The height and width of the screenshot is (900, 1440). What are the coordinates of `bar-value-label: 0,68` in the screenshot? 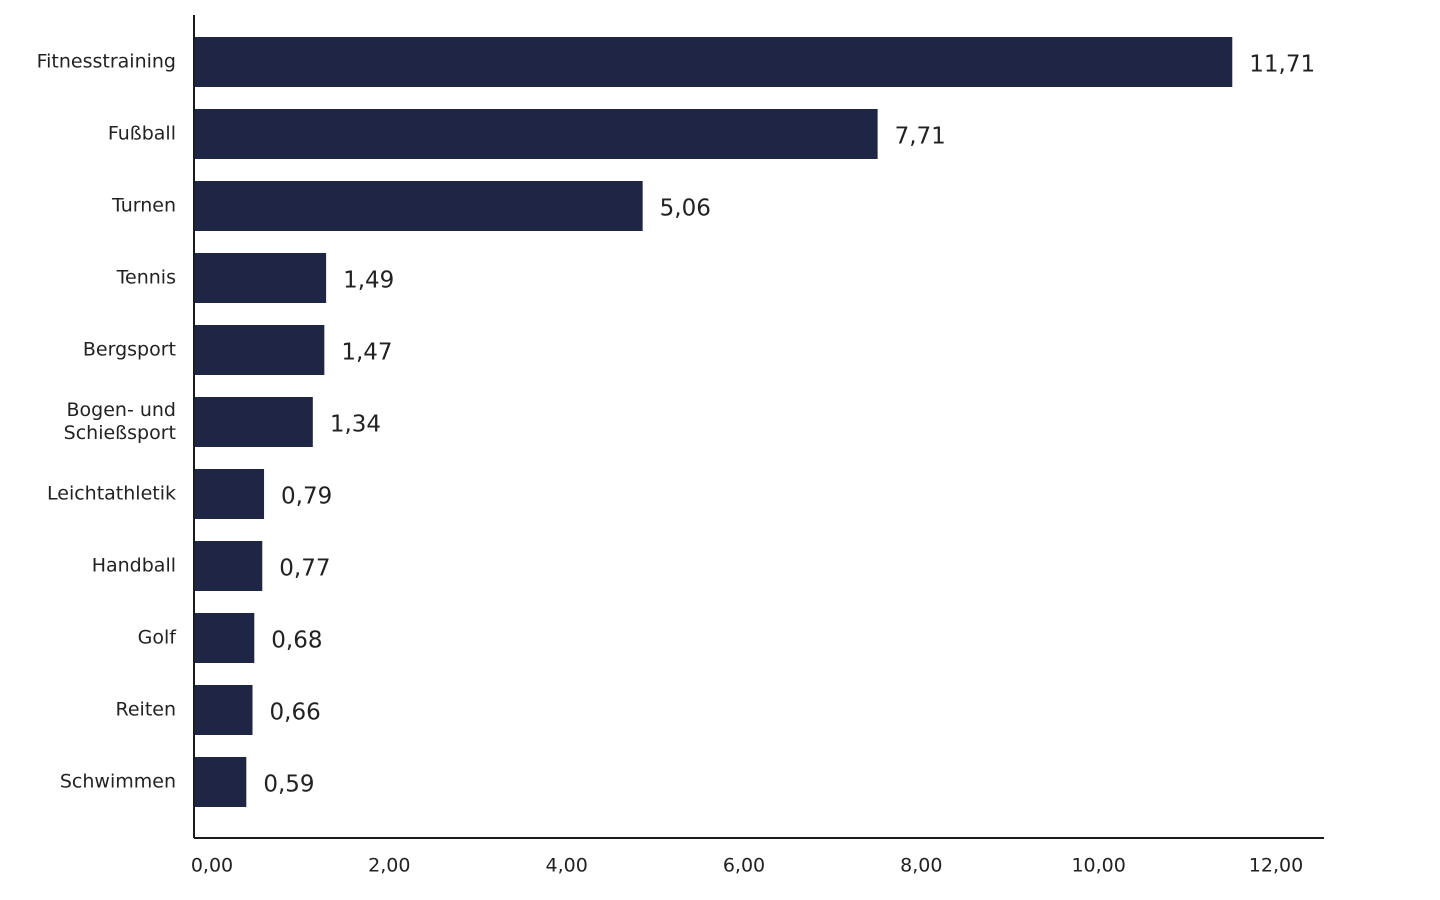 It's located at (296, 641).